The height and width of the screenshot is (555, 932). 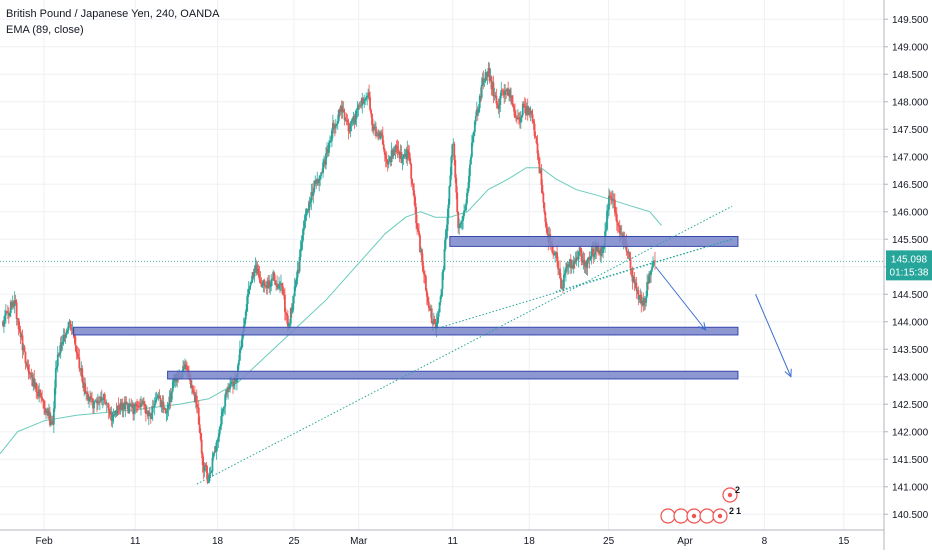 What do you see at coordinates (694, 516) in the screenshot?
I see `event-marker-row` at bounding box center [694, 516].